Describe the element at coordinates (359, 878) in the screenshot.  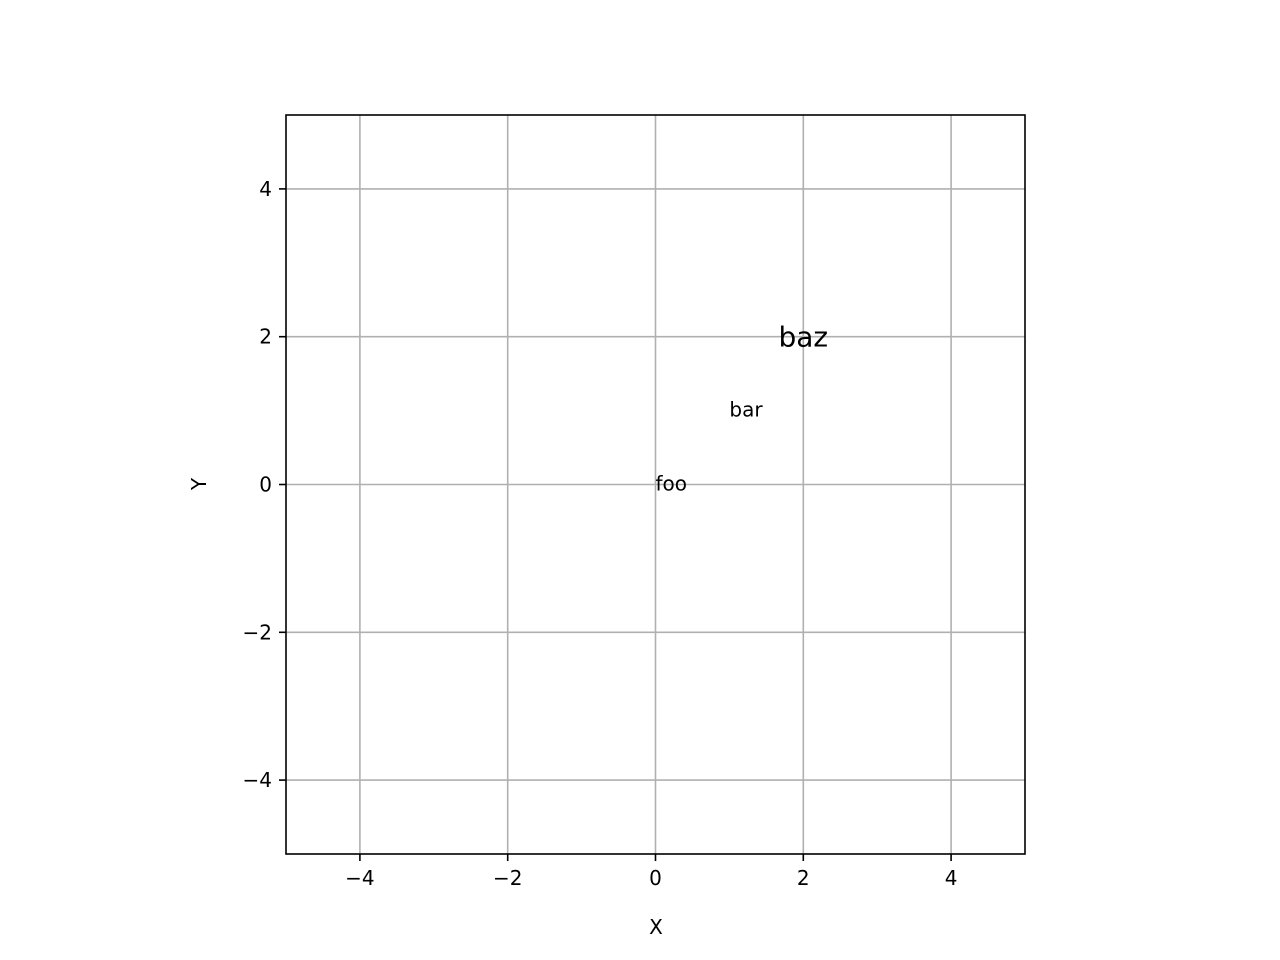
I see `x-tick-label: −4` at that location.